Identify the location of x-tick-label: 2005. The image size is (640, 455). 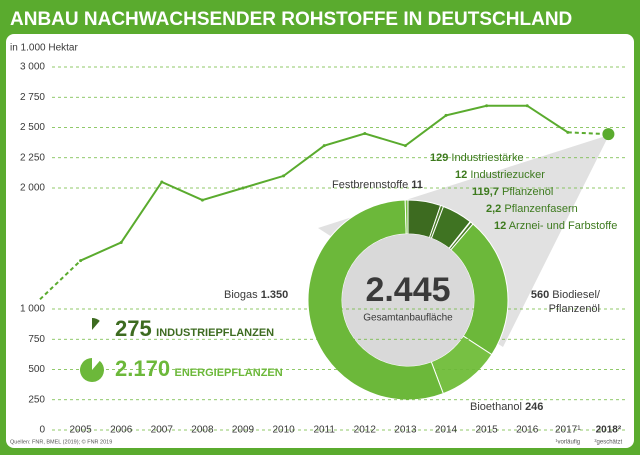
(80, 430).